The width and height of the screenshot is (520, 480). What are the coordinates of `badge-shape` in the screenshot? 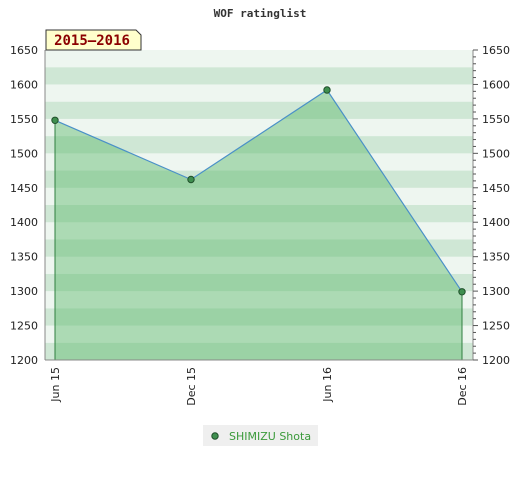 It's located at (93, 40).